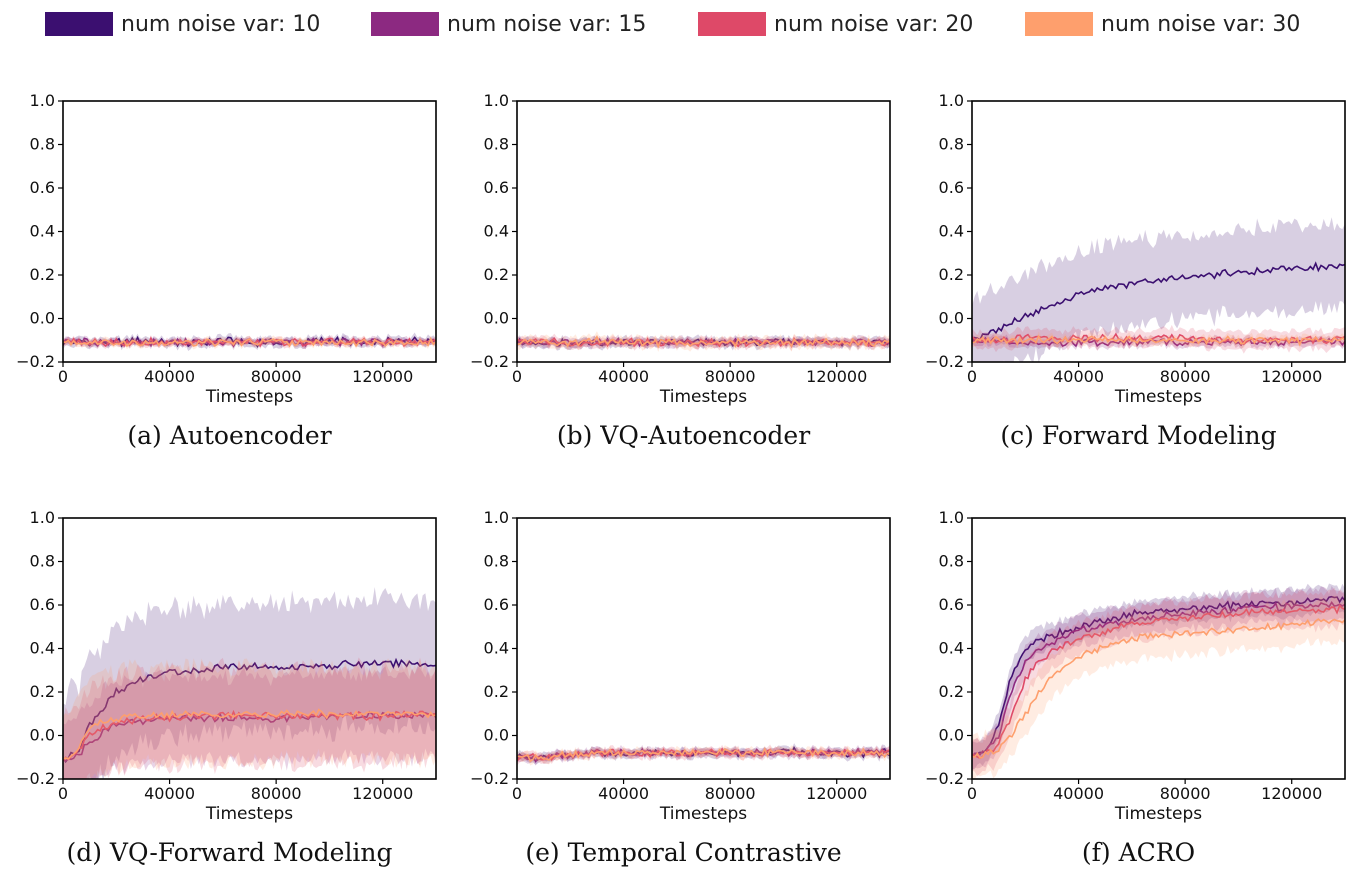  What do you see at coordinates (547, 24) in the screenshot?
I see `legend-label: num noise var: 15` at bounding box center [547, 24].